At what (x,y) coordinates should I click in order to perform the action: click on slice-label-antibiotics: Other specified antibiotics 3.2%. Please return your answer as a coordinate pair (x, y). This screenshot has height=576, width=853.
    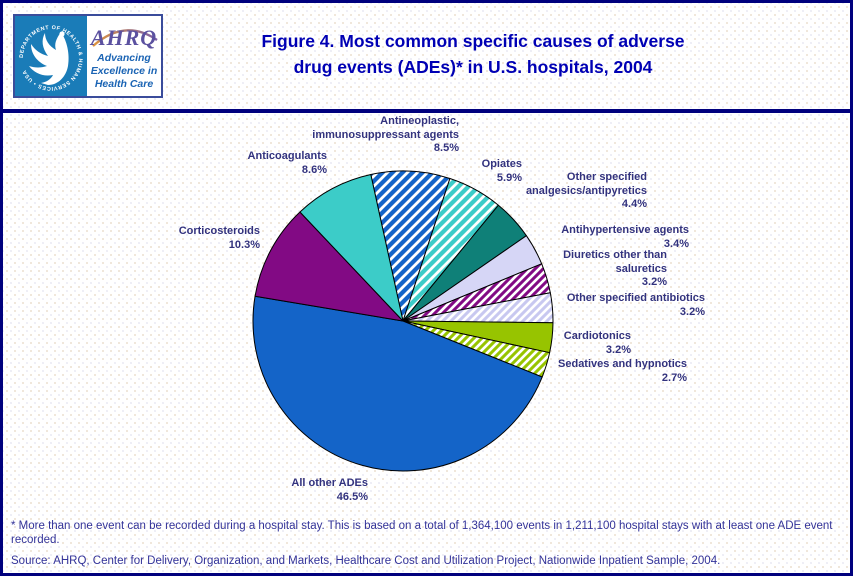
    Looking at the image, I should click on (635, 305).